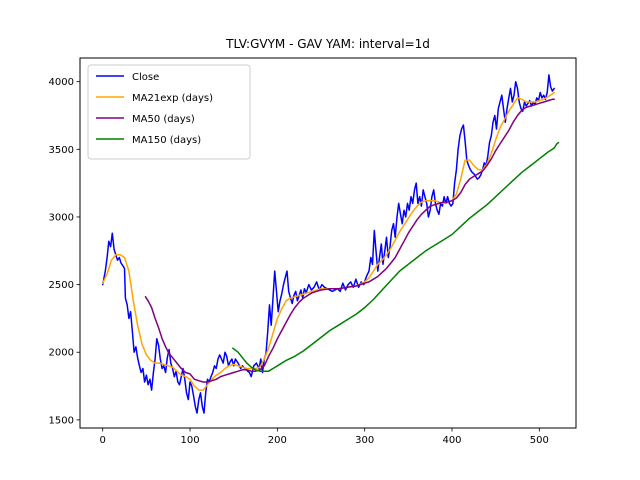 The image size is (640, 480). I want to click on x-axis: 0 100 200 300 400 500, so click(324, 437).